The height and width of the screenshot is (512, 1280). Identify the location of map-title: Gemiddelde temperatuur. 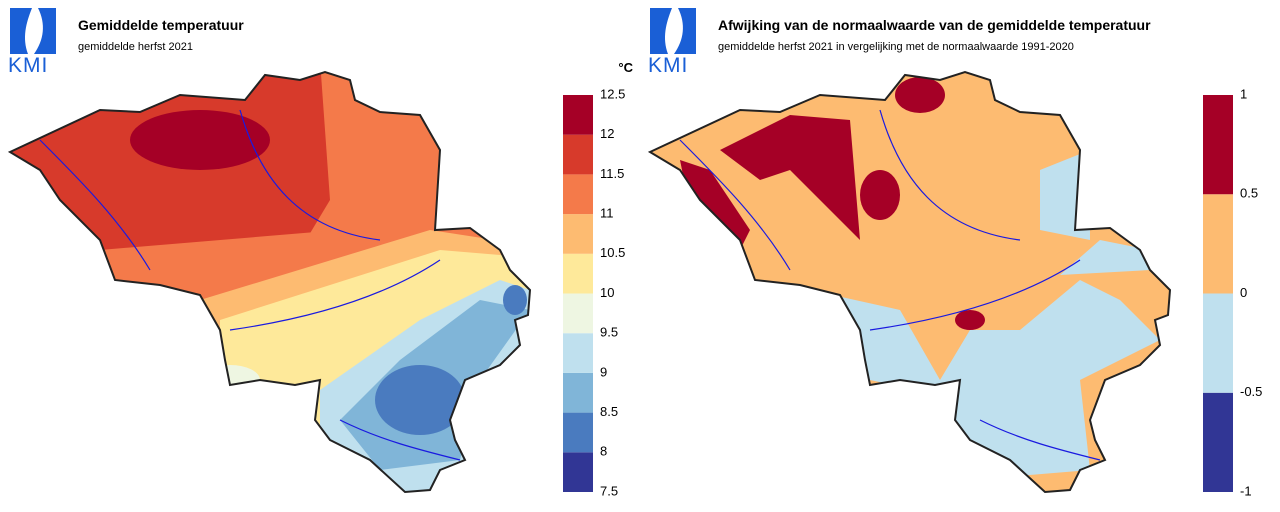
(161, 25).